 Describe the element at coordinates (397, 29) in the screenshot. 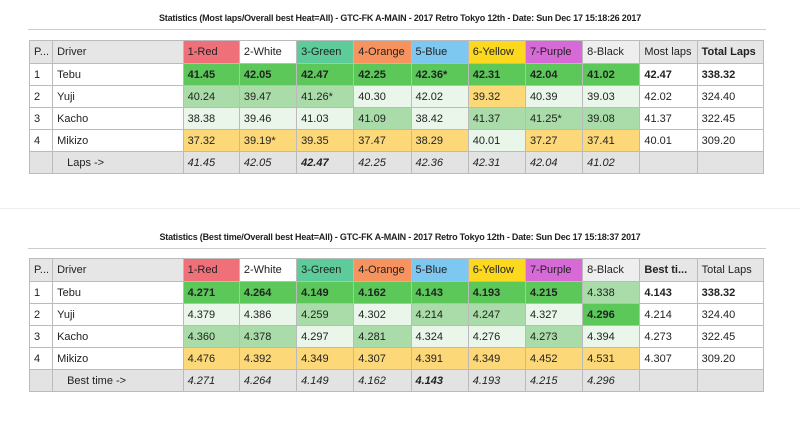

I see `divider` at that location.